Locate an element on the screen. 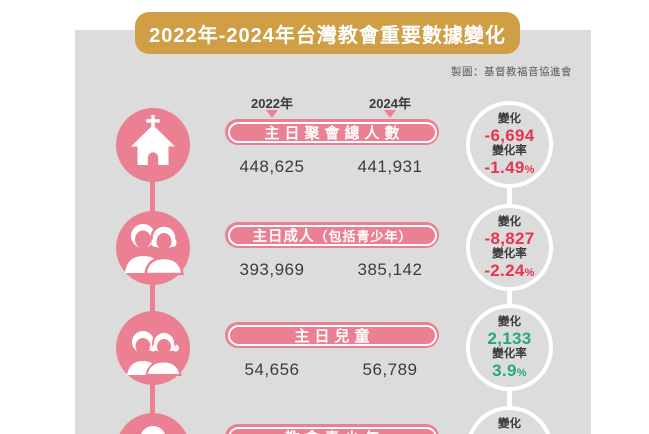 The width and height of the screenshot is (649, 434). page-title: 2022年-2024年台灣教會重要數據變化 is located at coordinates (327, 35).